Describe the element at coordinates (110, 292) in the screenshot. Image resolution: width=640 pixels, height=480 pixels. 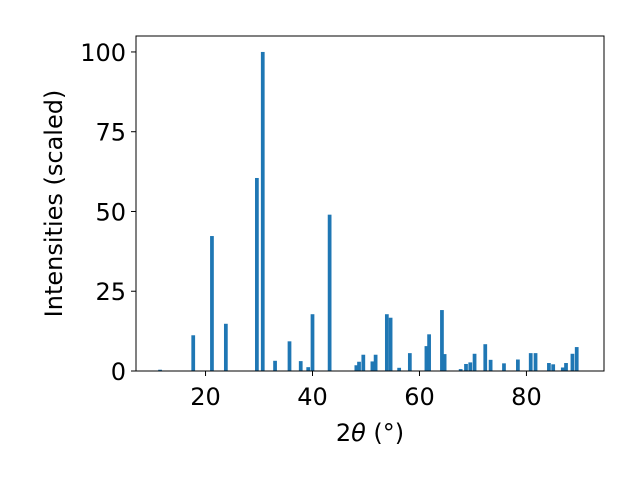
I see `y-tick-label: 25` at that location.